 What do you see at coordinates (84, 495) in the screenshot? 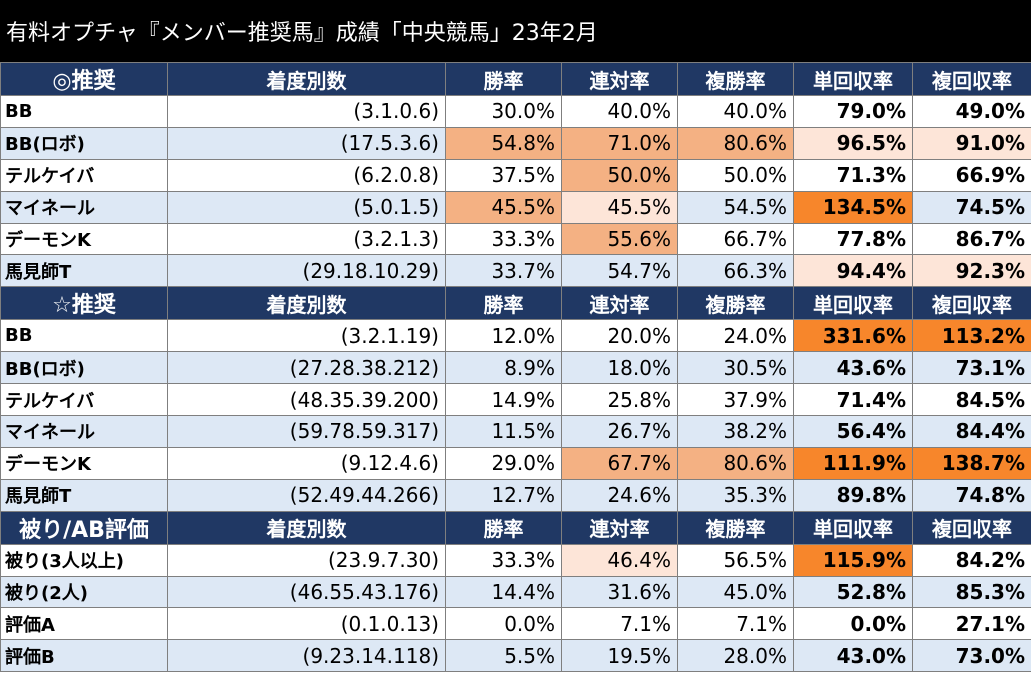
I see `row-name: 馬見師T` at bounding box center [84, 495].